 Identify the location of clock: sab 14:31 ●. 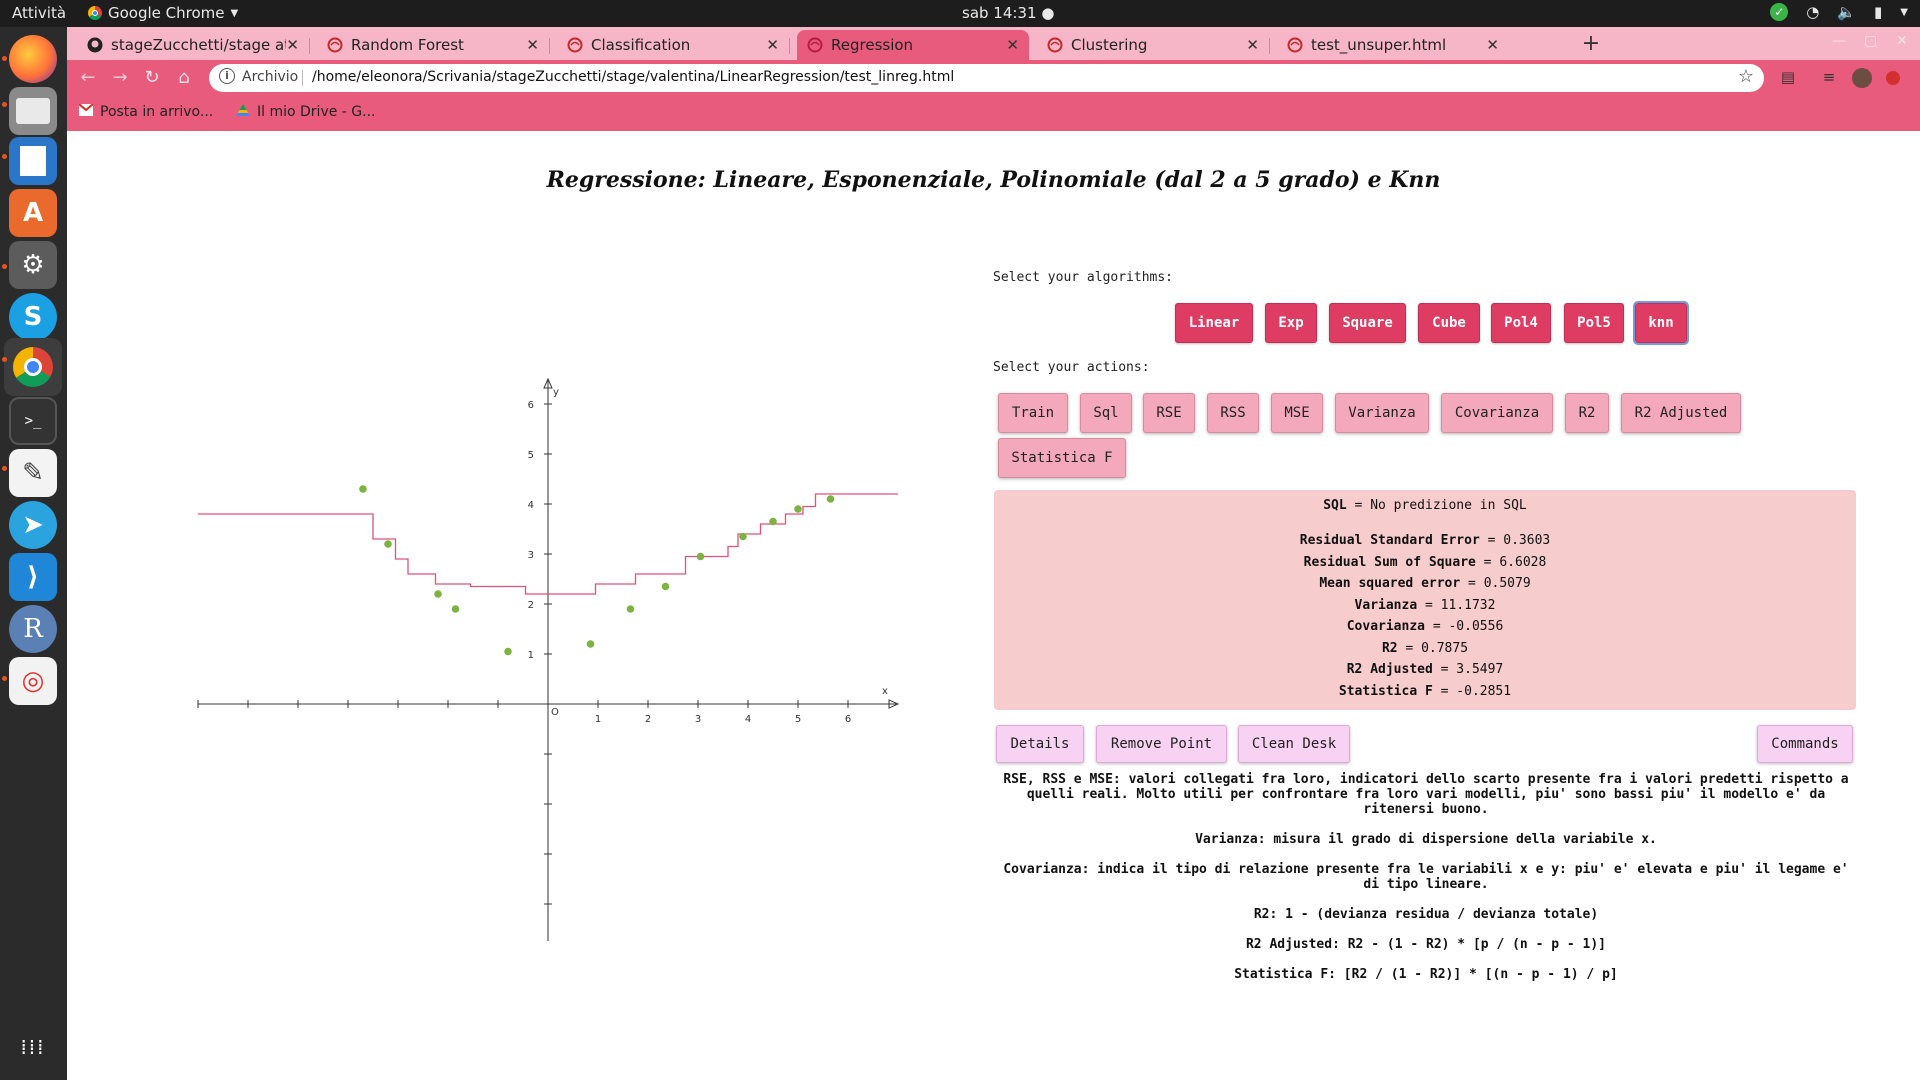
(1008, 13).